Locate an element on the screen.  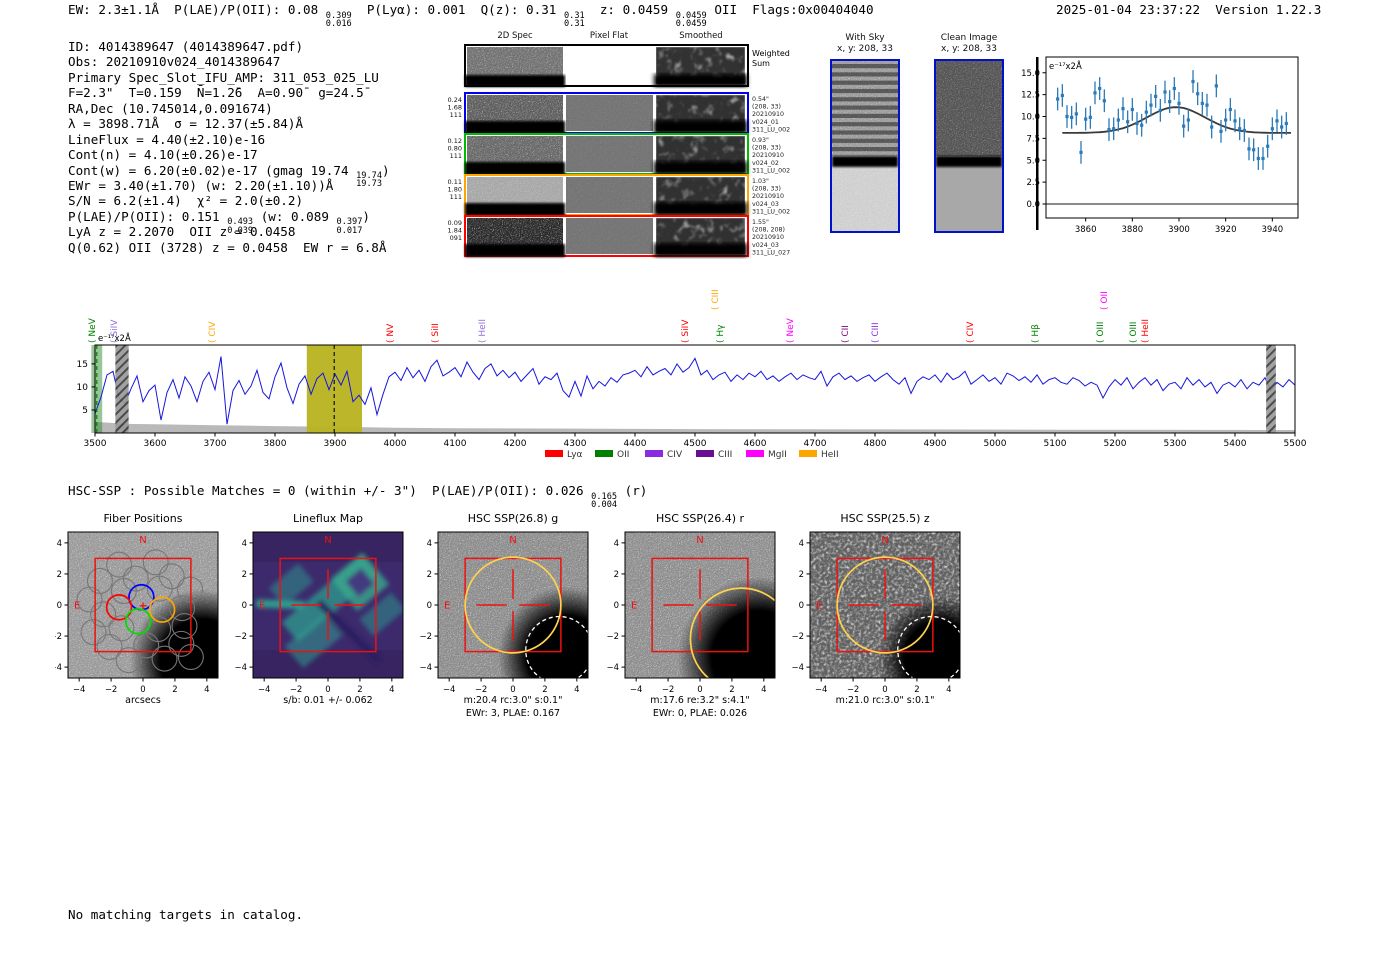
xtick-label: 4300 is located at coordinates (575, 444).